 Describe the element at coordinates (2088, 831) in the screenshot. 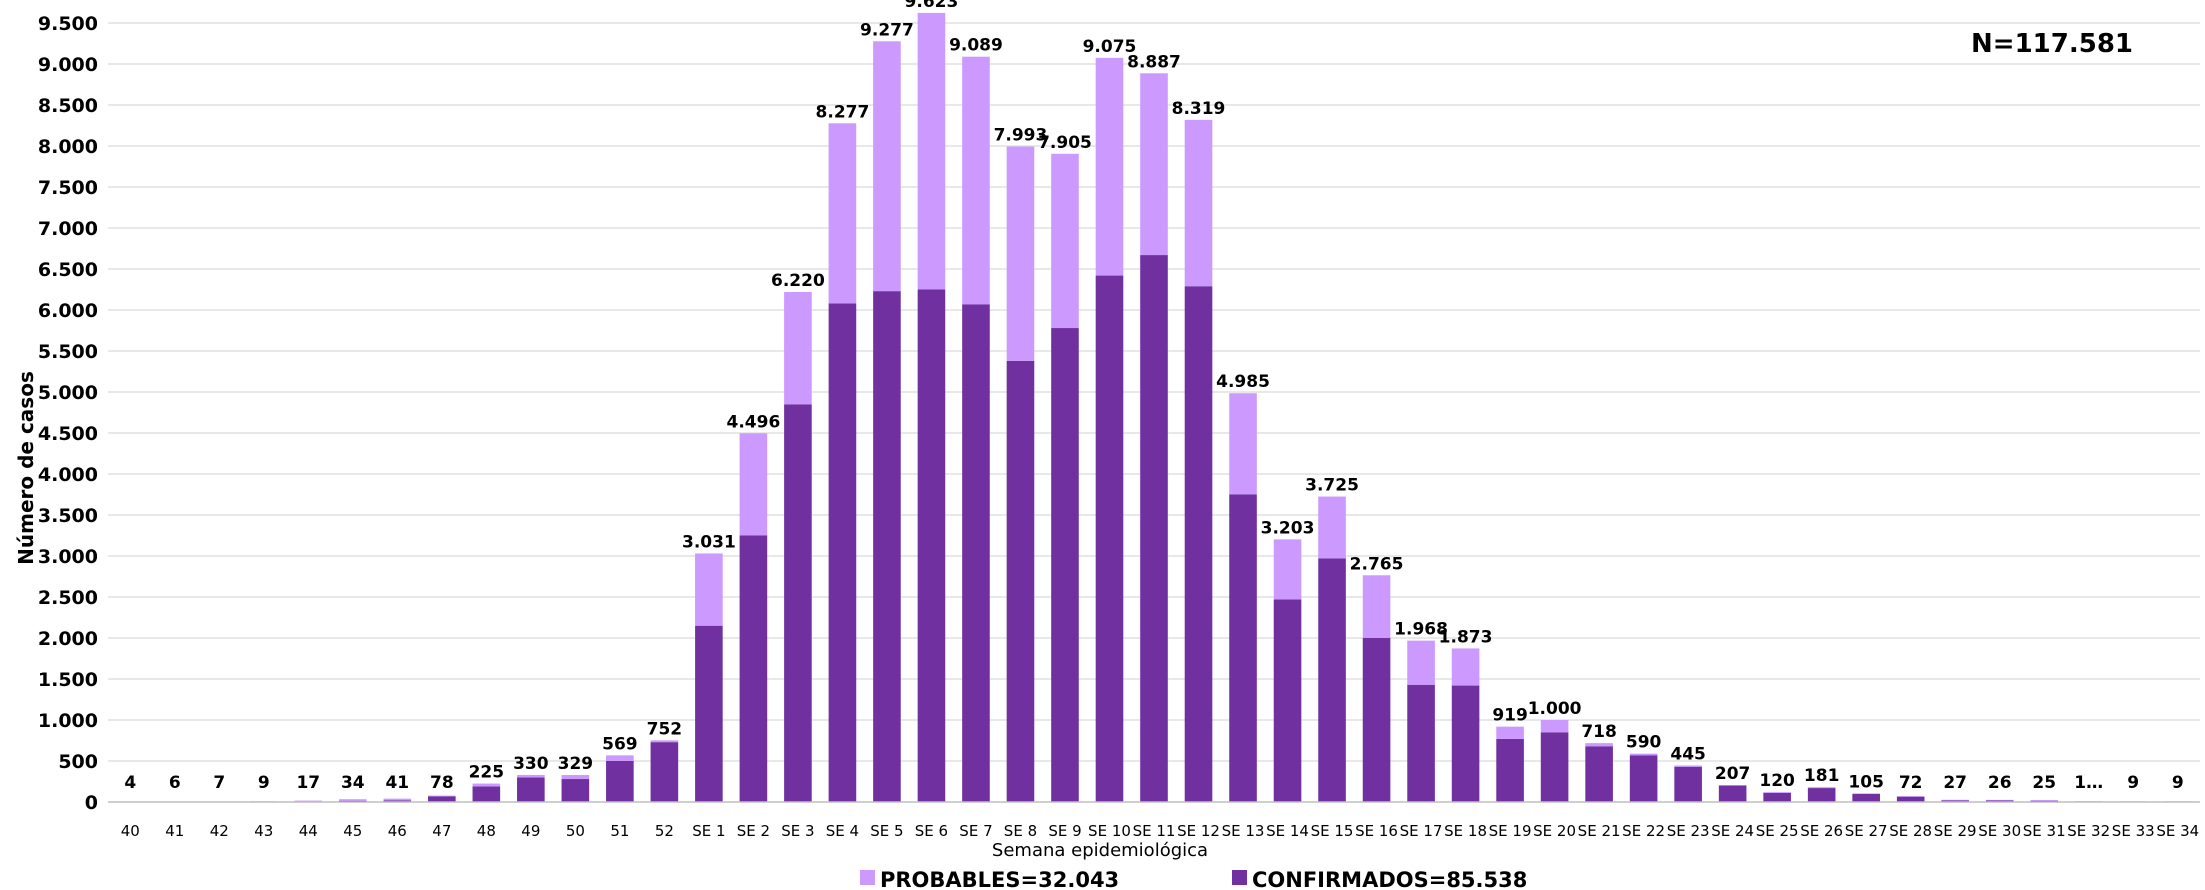

I see `x-tick-label: SE 32` at that location.